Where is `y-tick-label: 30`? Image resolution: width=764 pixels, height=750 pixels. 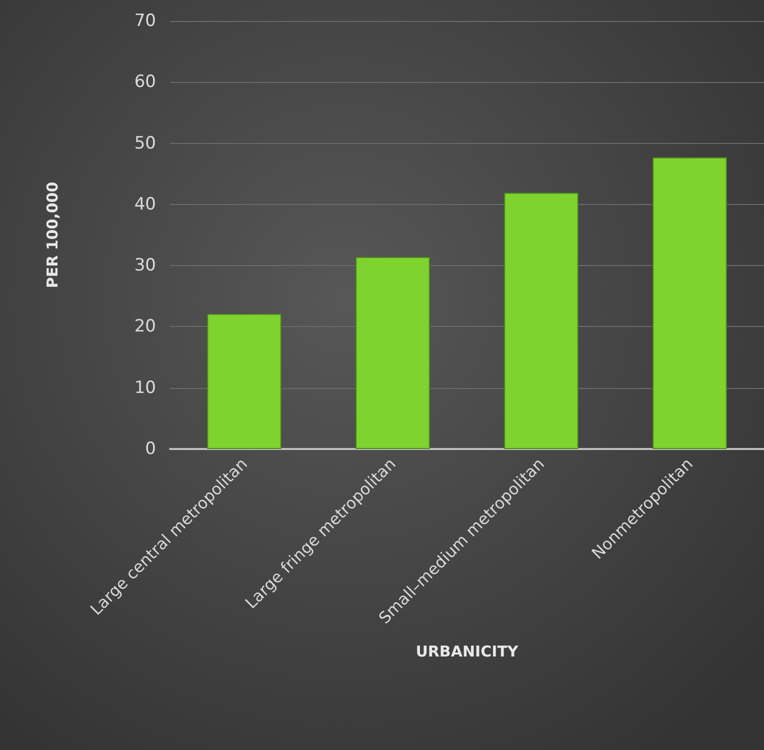 y-tick-label: 30 is located at coordinates (145, 266).